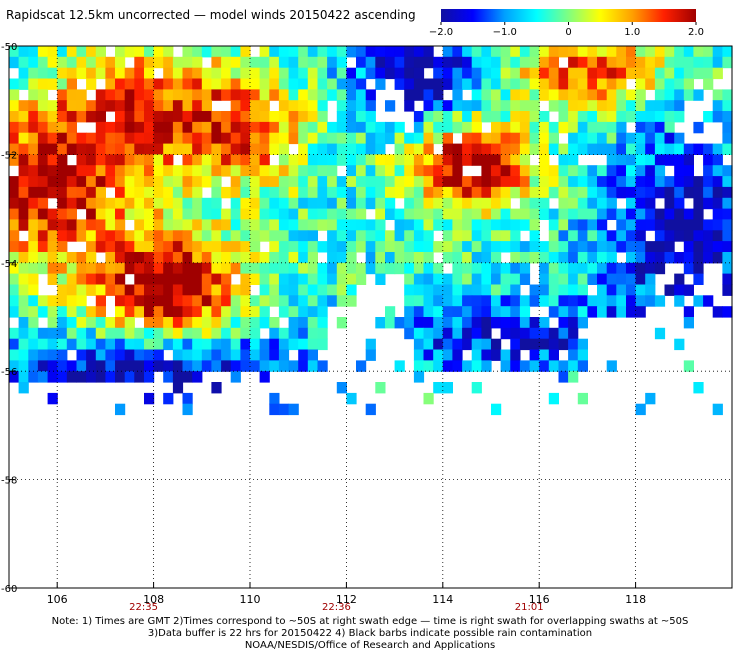 This screenshot has height=651, width=740. I want to click on swath-time-label: 22:36, so click(336, 607).